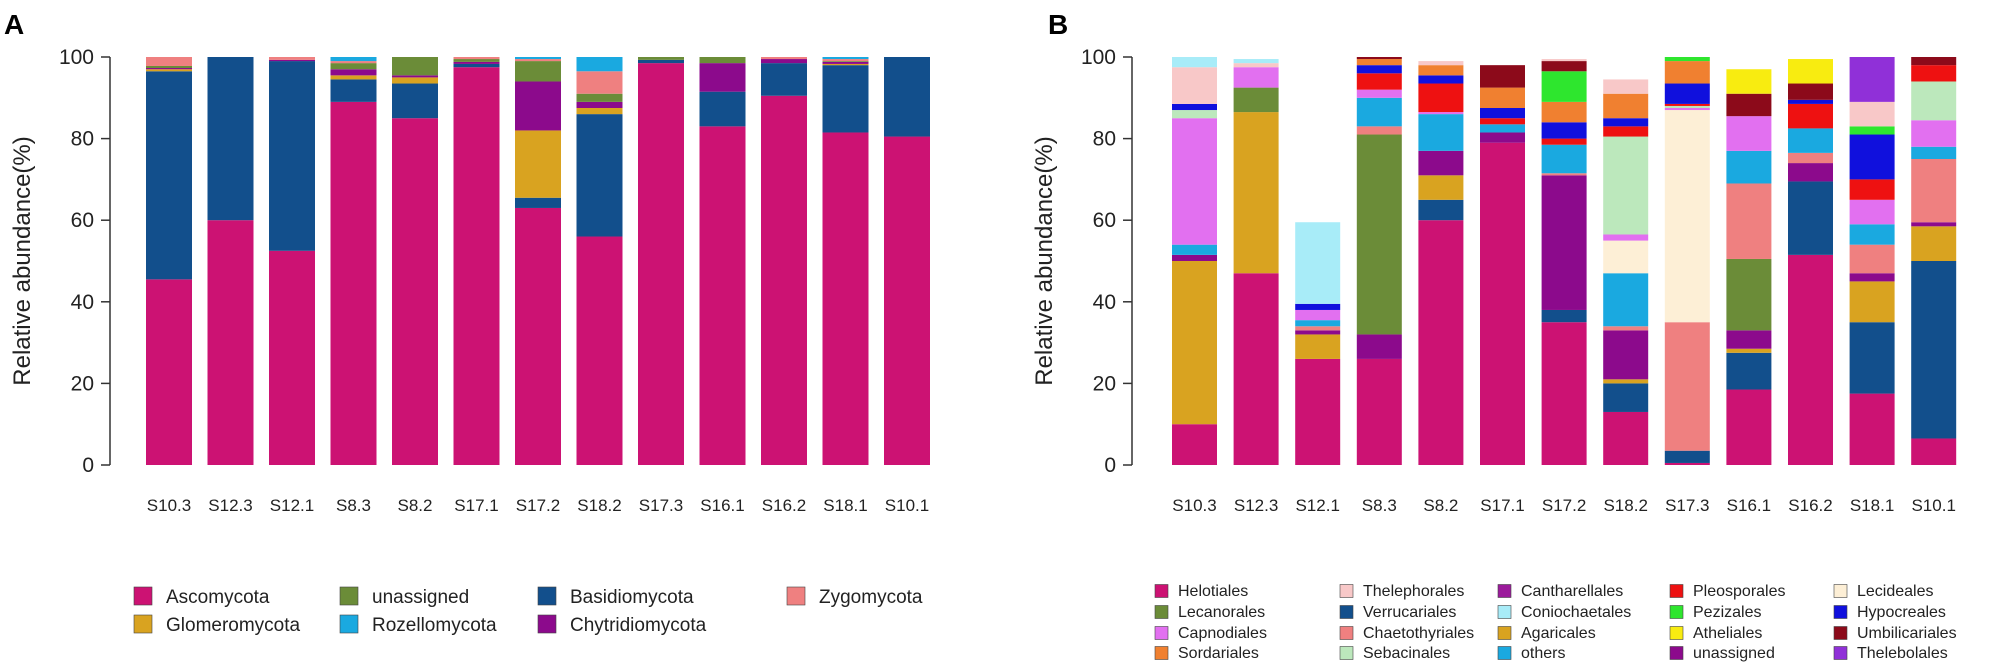 The width and height of the screenshot is (2000, 669). I want to click on bar-segment-b-s8-2-capnodiales, so click(1441, 113).